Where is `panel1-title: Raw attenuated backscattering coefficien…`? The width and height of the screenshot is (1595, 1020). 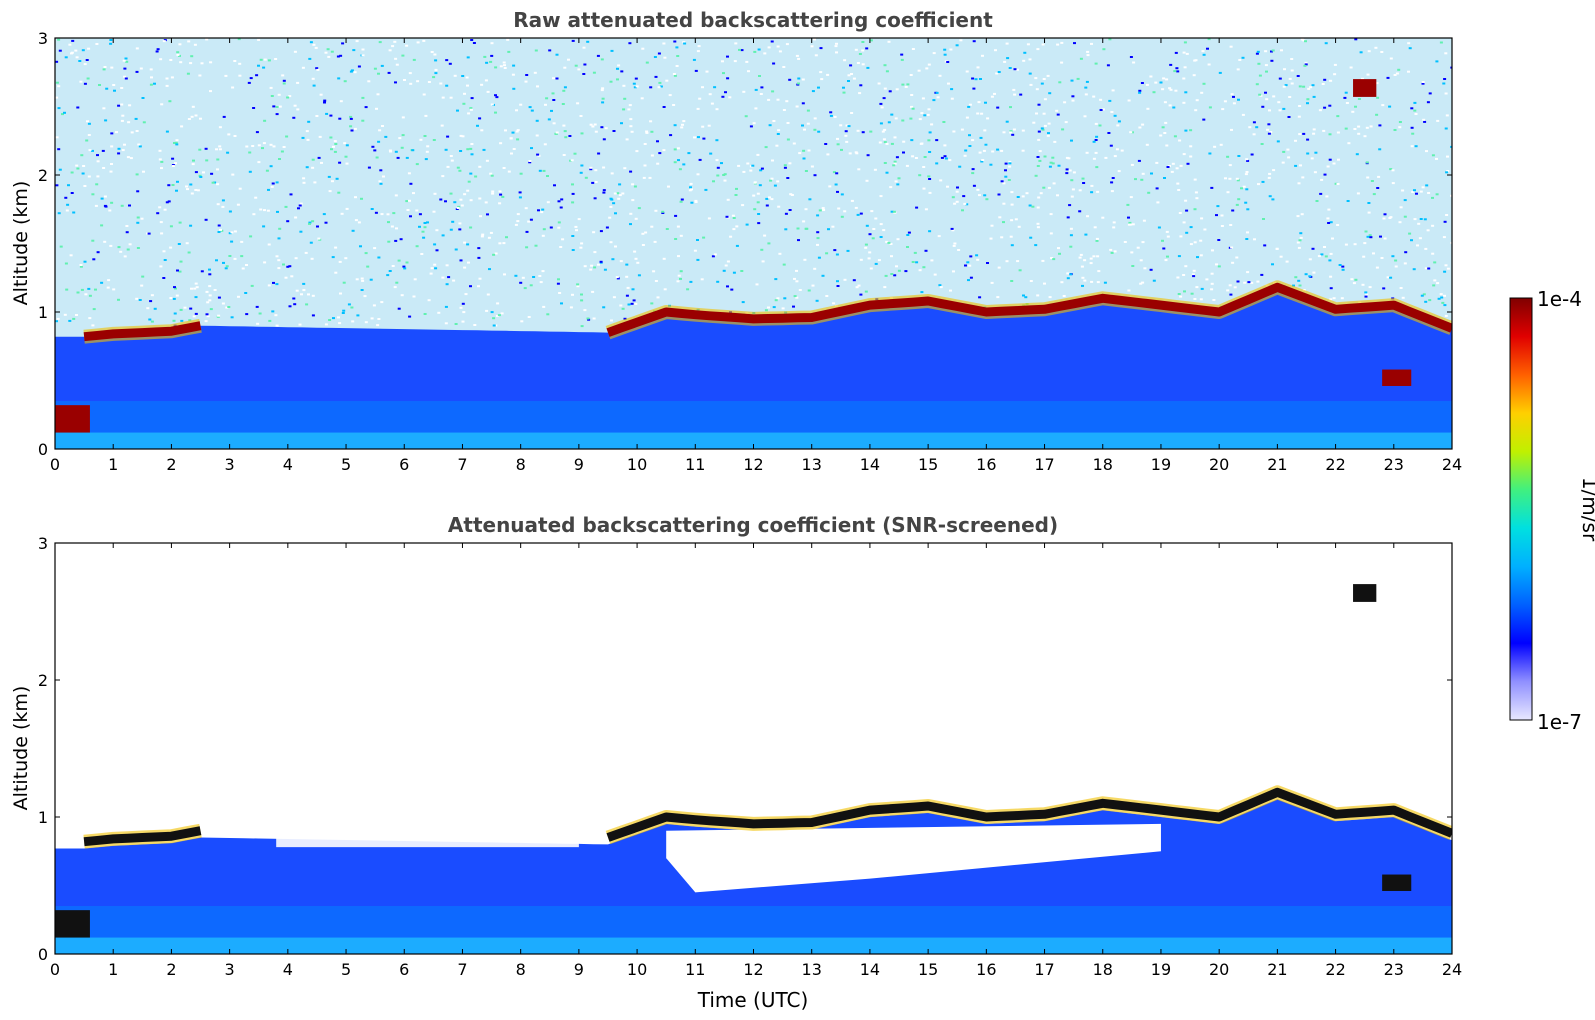
panel1-title: Raw attenuated backscattering coefficien… is located at coordinates (753, 20).